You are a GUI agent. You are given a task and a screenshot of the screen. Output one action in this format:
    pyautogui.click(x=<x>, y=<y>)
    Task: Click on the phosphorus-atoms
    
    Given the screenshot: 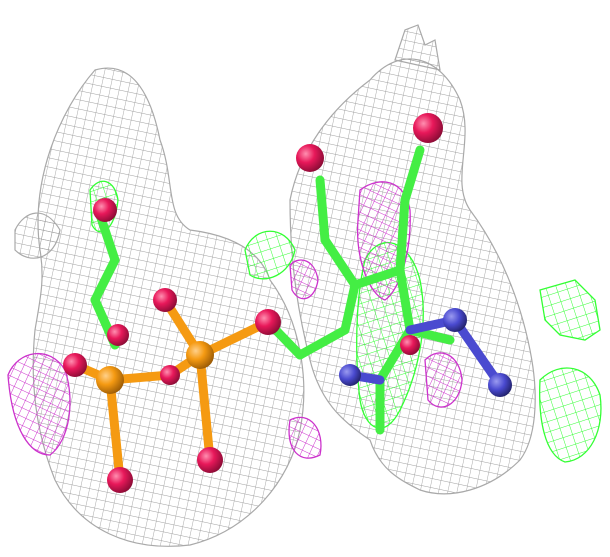 What is the action you would take?
    pyautogui.click(x=155, y=367)
    